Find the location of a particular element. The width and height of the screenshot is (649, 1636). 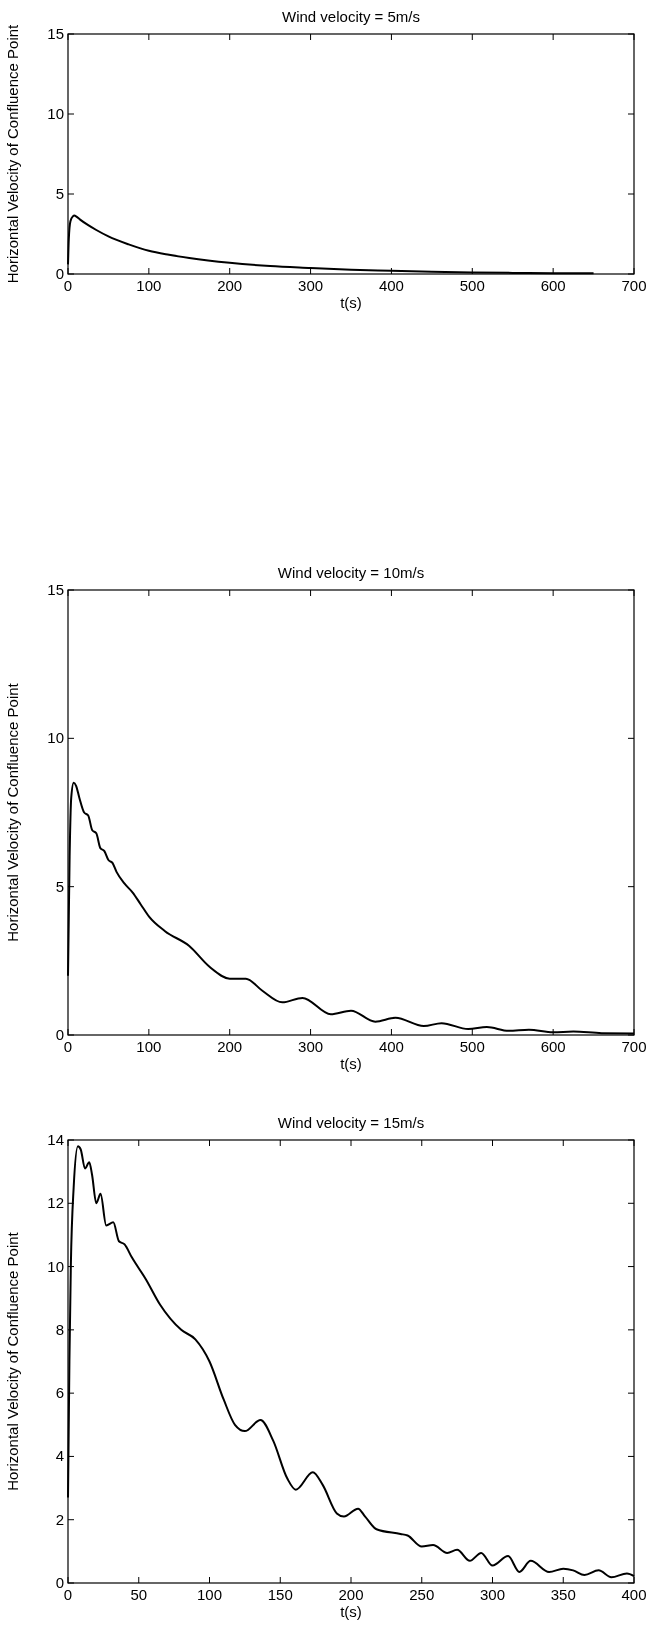

y-tick-label: 14 is located at coordinates (55, 1139).